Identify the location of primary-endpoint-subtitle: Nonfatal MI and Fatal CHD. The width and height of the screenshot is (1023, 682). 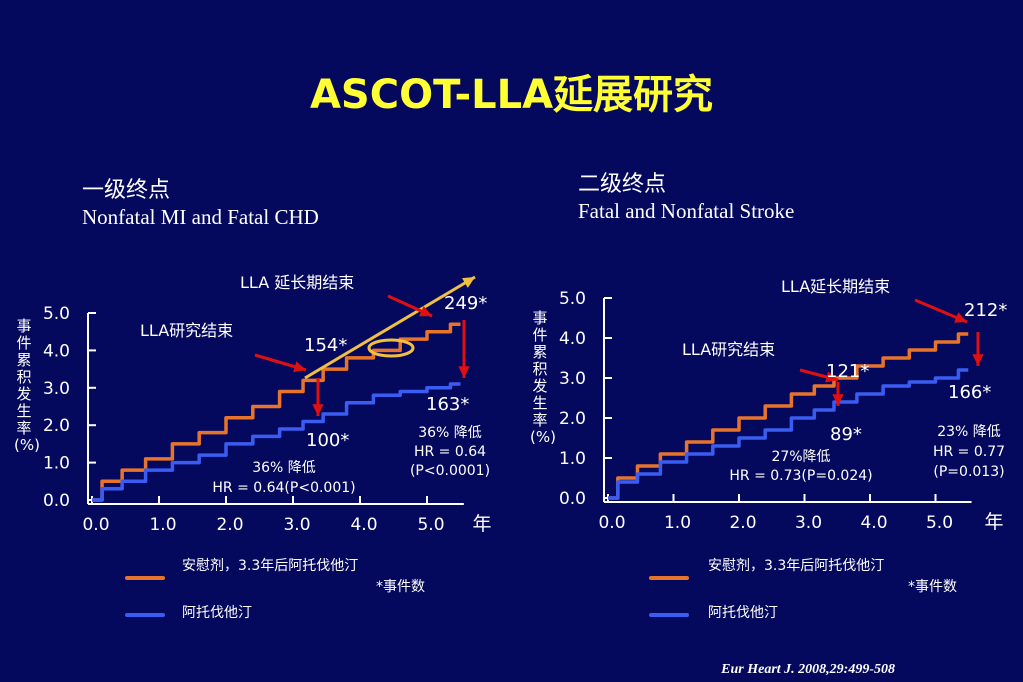
(200, 217).